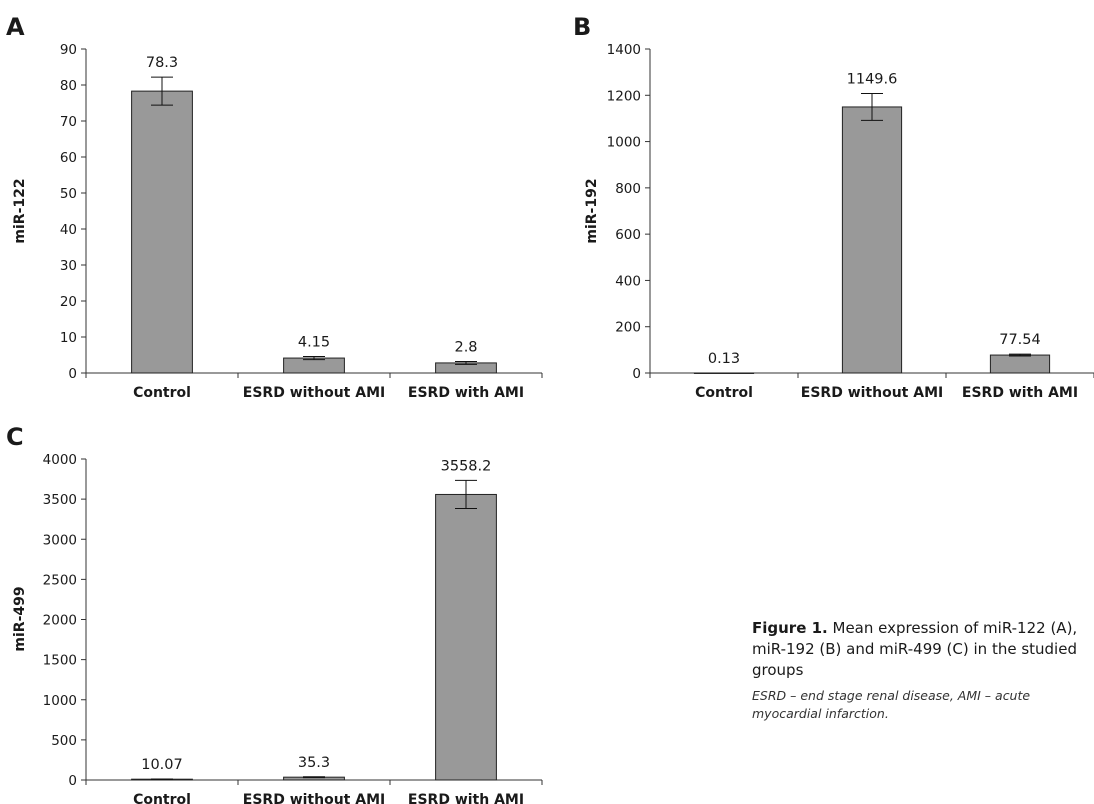 This screenshot has width=1094, height=804. Describe the element at coordinates (20, 210) in the screenshot. I see `y-axis-title: miR-122` at that location.